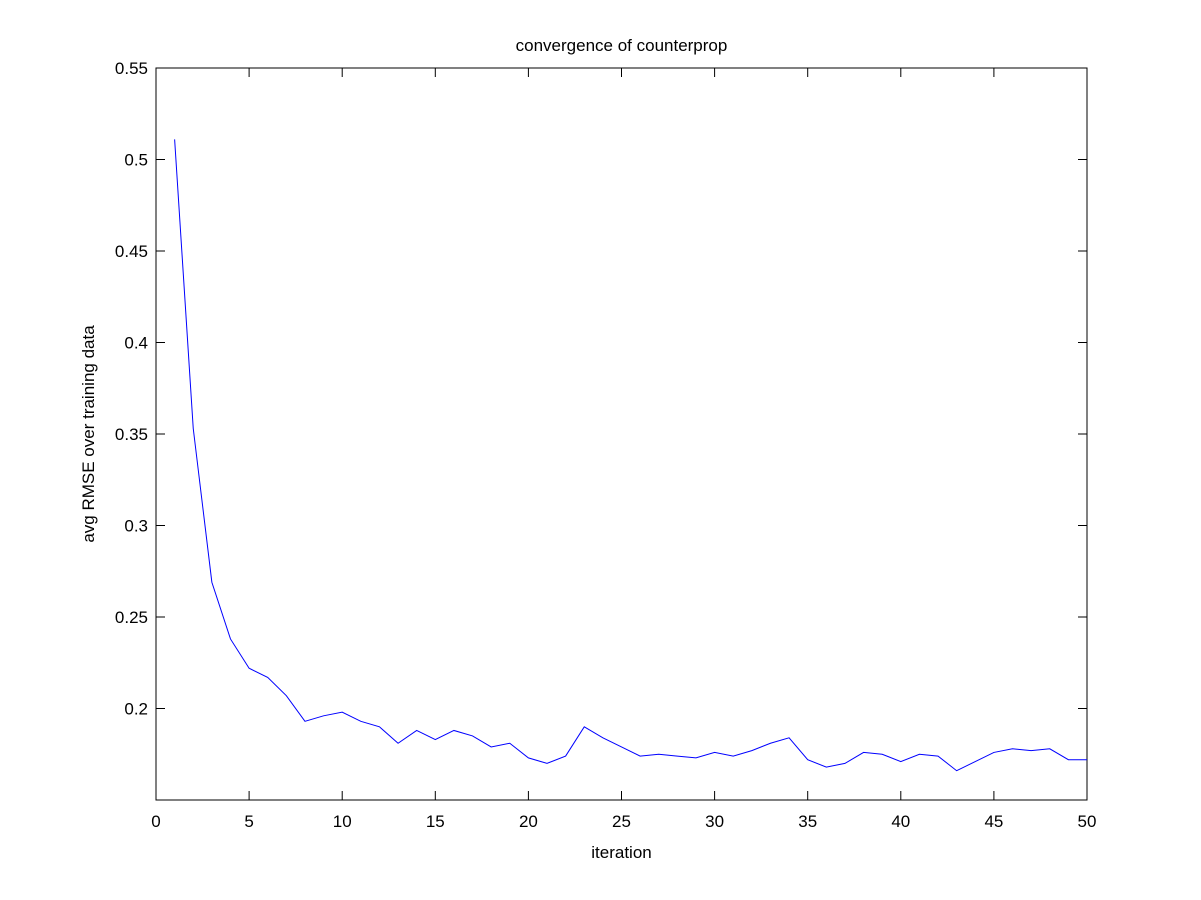 The image size is (1201, 900). I want to click on y-tick-label: 0.55, so click(131, 68).